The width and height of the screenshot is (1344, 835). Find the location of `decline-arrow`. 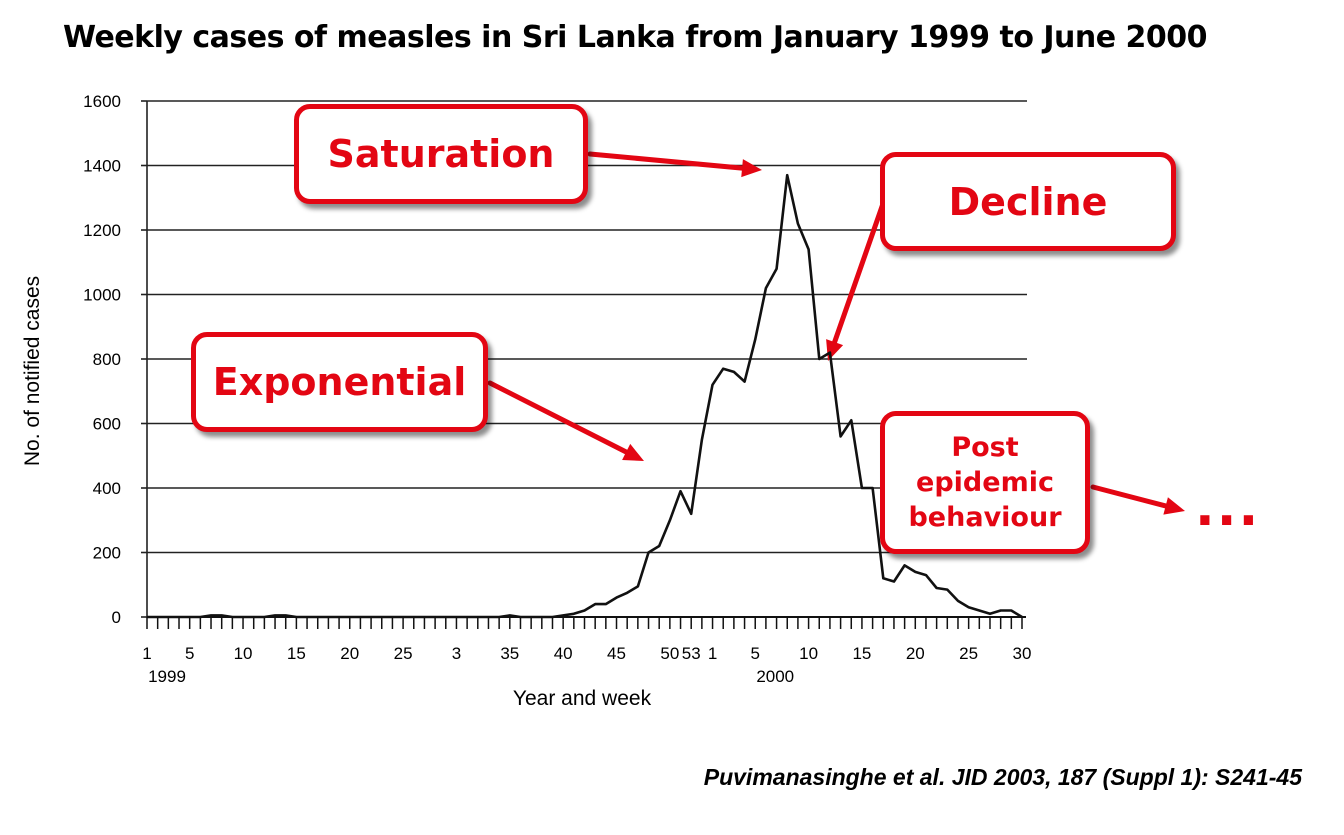

decline-arrow is located at coordinates (857, 278).